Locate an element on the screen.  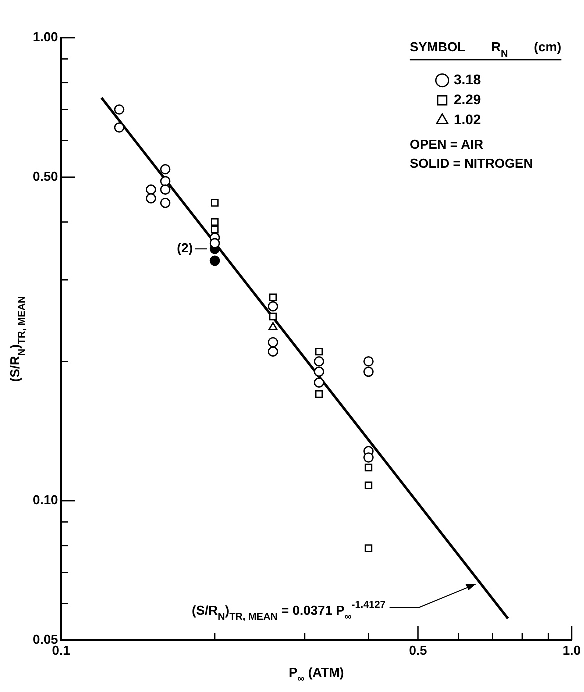
x-axis-title: P∞ (ATM) is located at coordinates (316, 675).